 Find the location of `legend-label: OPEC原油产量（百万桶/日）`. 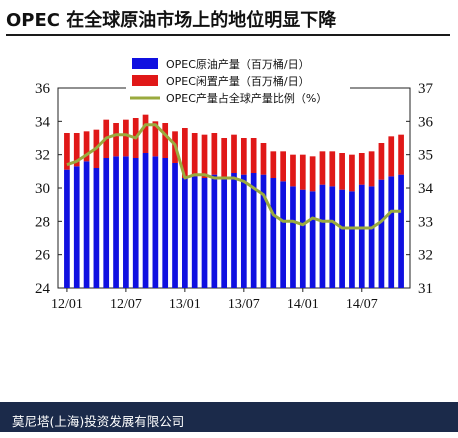

legend-label: OPEC原油产量（百万桶/日） is located at coordinates (238, 64).